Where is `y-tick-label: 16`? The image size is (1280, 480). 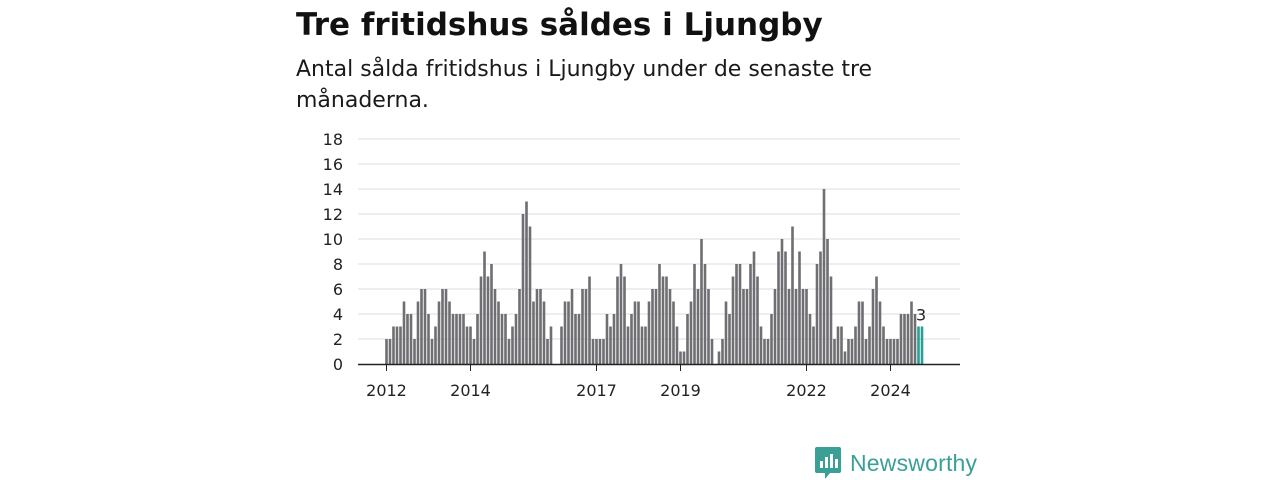
y-tick-label: 16 is located at coordinates (333, 164).